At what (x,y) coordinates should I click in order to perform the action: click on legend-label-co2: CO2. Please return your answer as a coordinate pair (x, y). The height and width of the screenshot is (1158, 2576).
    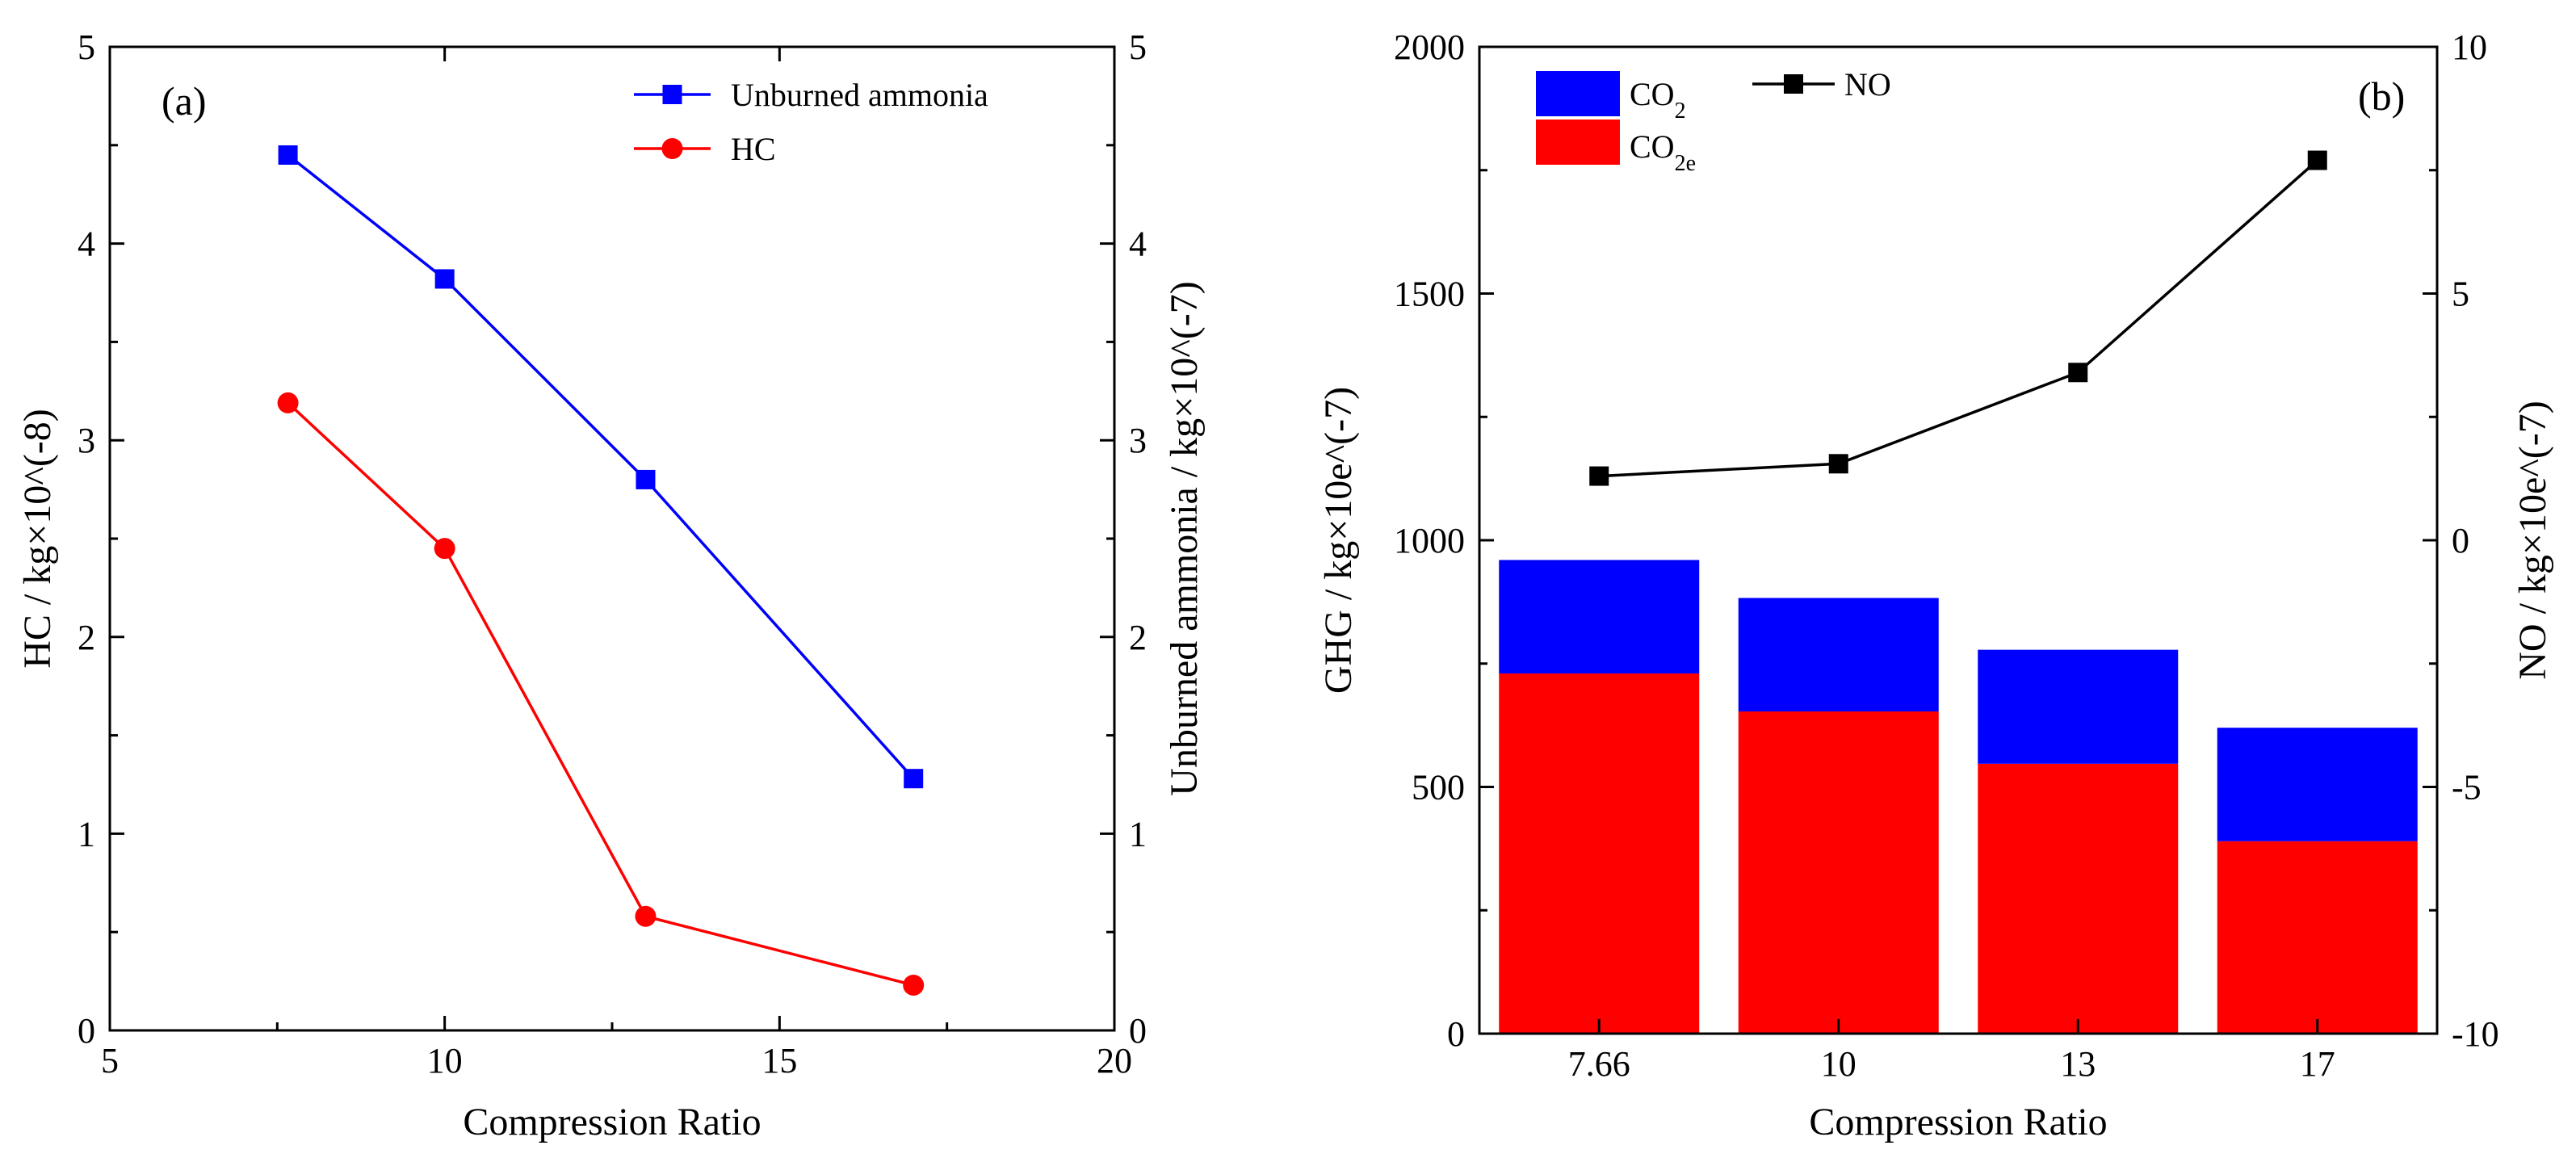
    Looking at the image, I should click on (1658, 100).